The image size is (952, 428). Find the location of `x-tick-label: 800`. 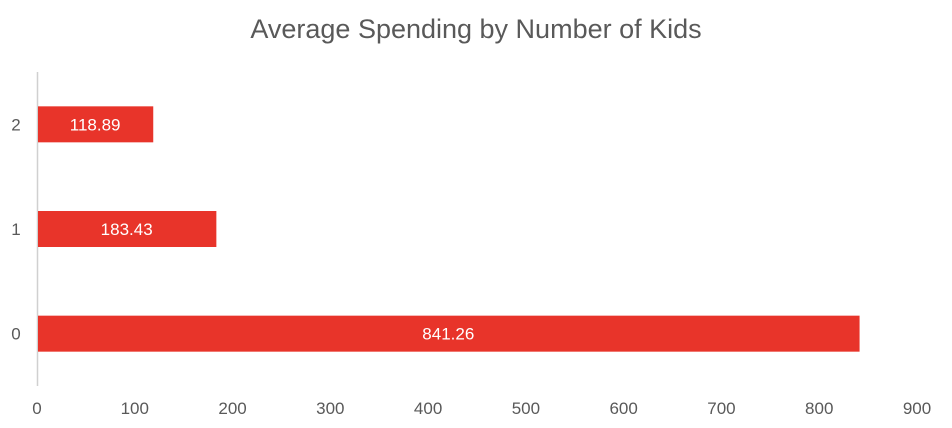

x-tick-label: 800 is located at coordinates (819, 408).